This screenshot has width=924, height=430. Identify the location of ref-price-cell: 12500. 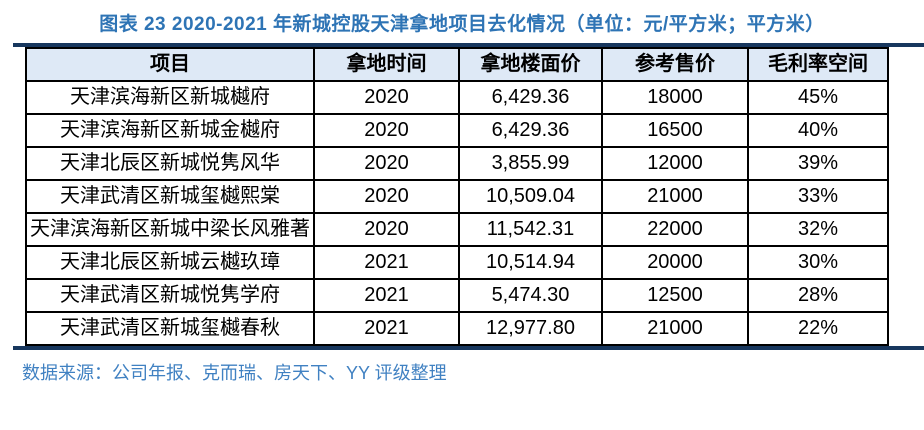
(675, 295).